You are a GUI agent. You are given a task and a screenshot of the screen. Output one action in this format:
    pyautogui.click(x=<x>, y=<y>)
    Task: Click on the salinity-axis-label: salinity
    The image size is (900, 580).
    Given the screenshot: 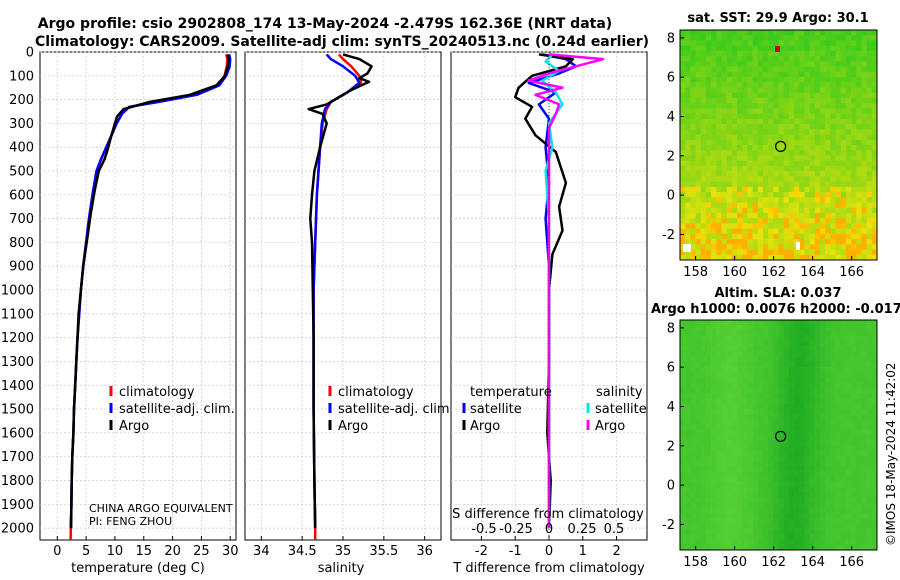 What is the action you would take?
    pyautogui.click(x=341, y=568)
    